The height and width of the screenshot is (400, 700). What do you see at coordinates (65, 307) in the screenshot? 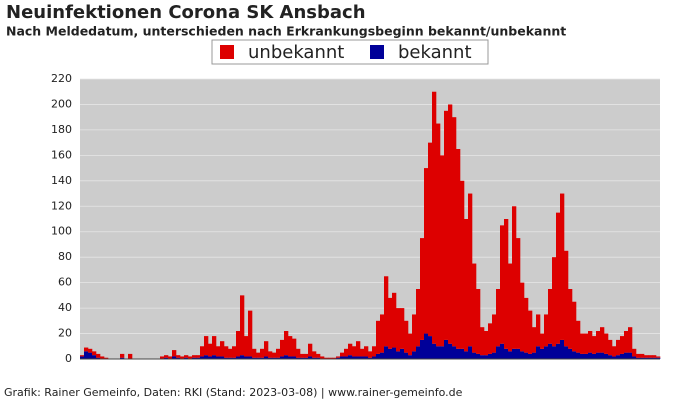
I see `y-tick-label: 40` at bounding box center [65, 307].